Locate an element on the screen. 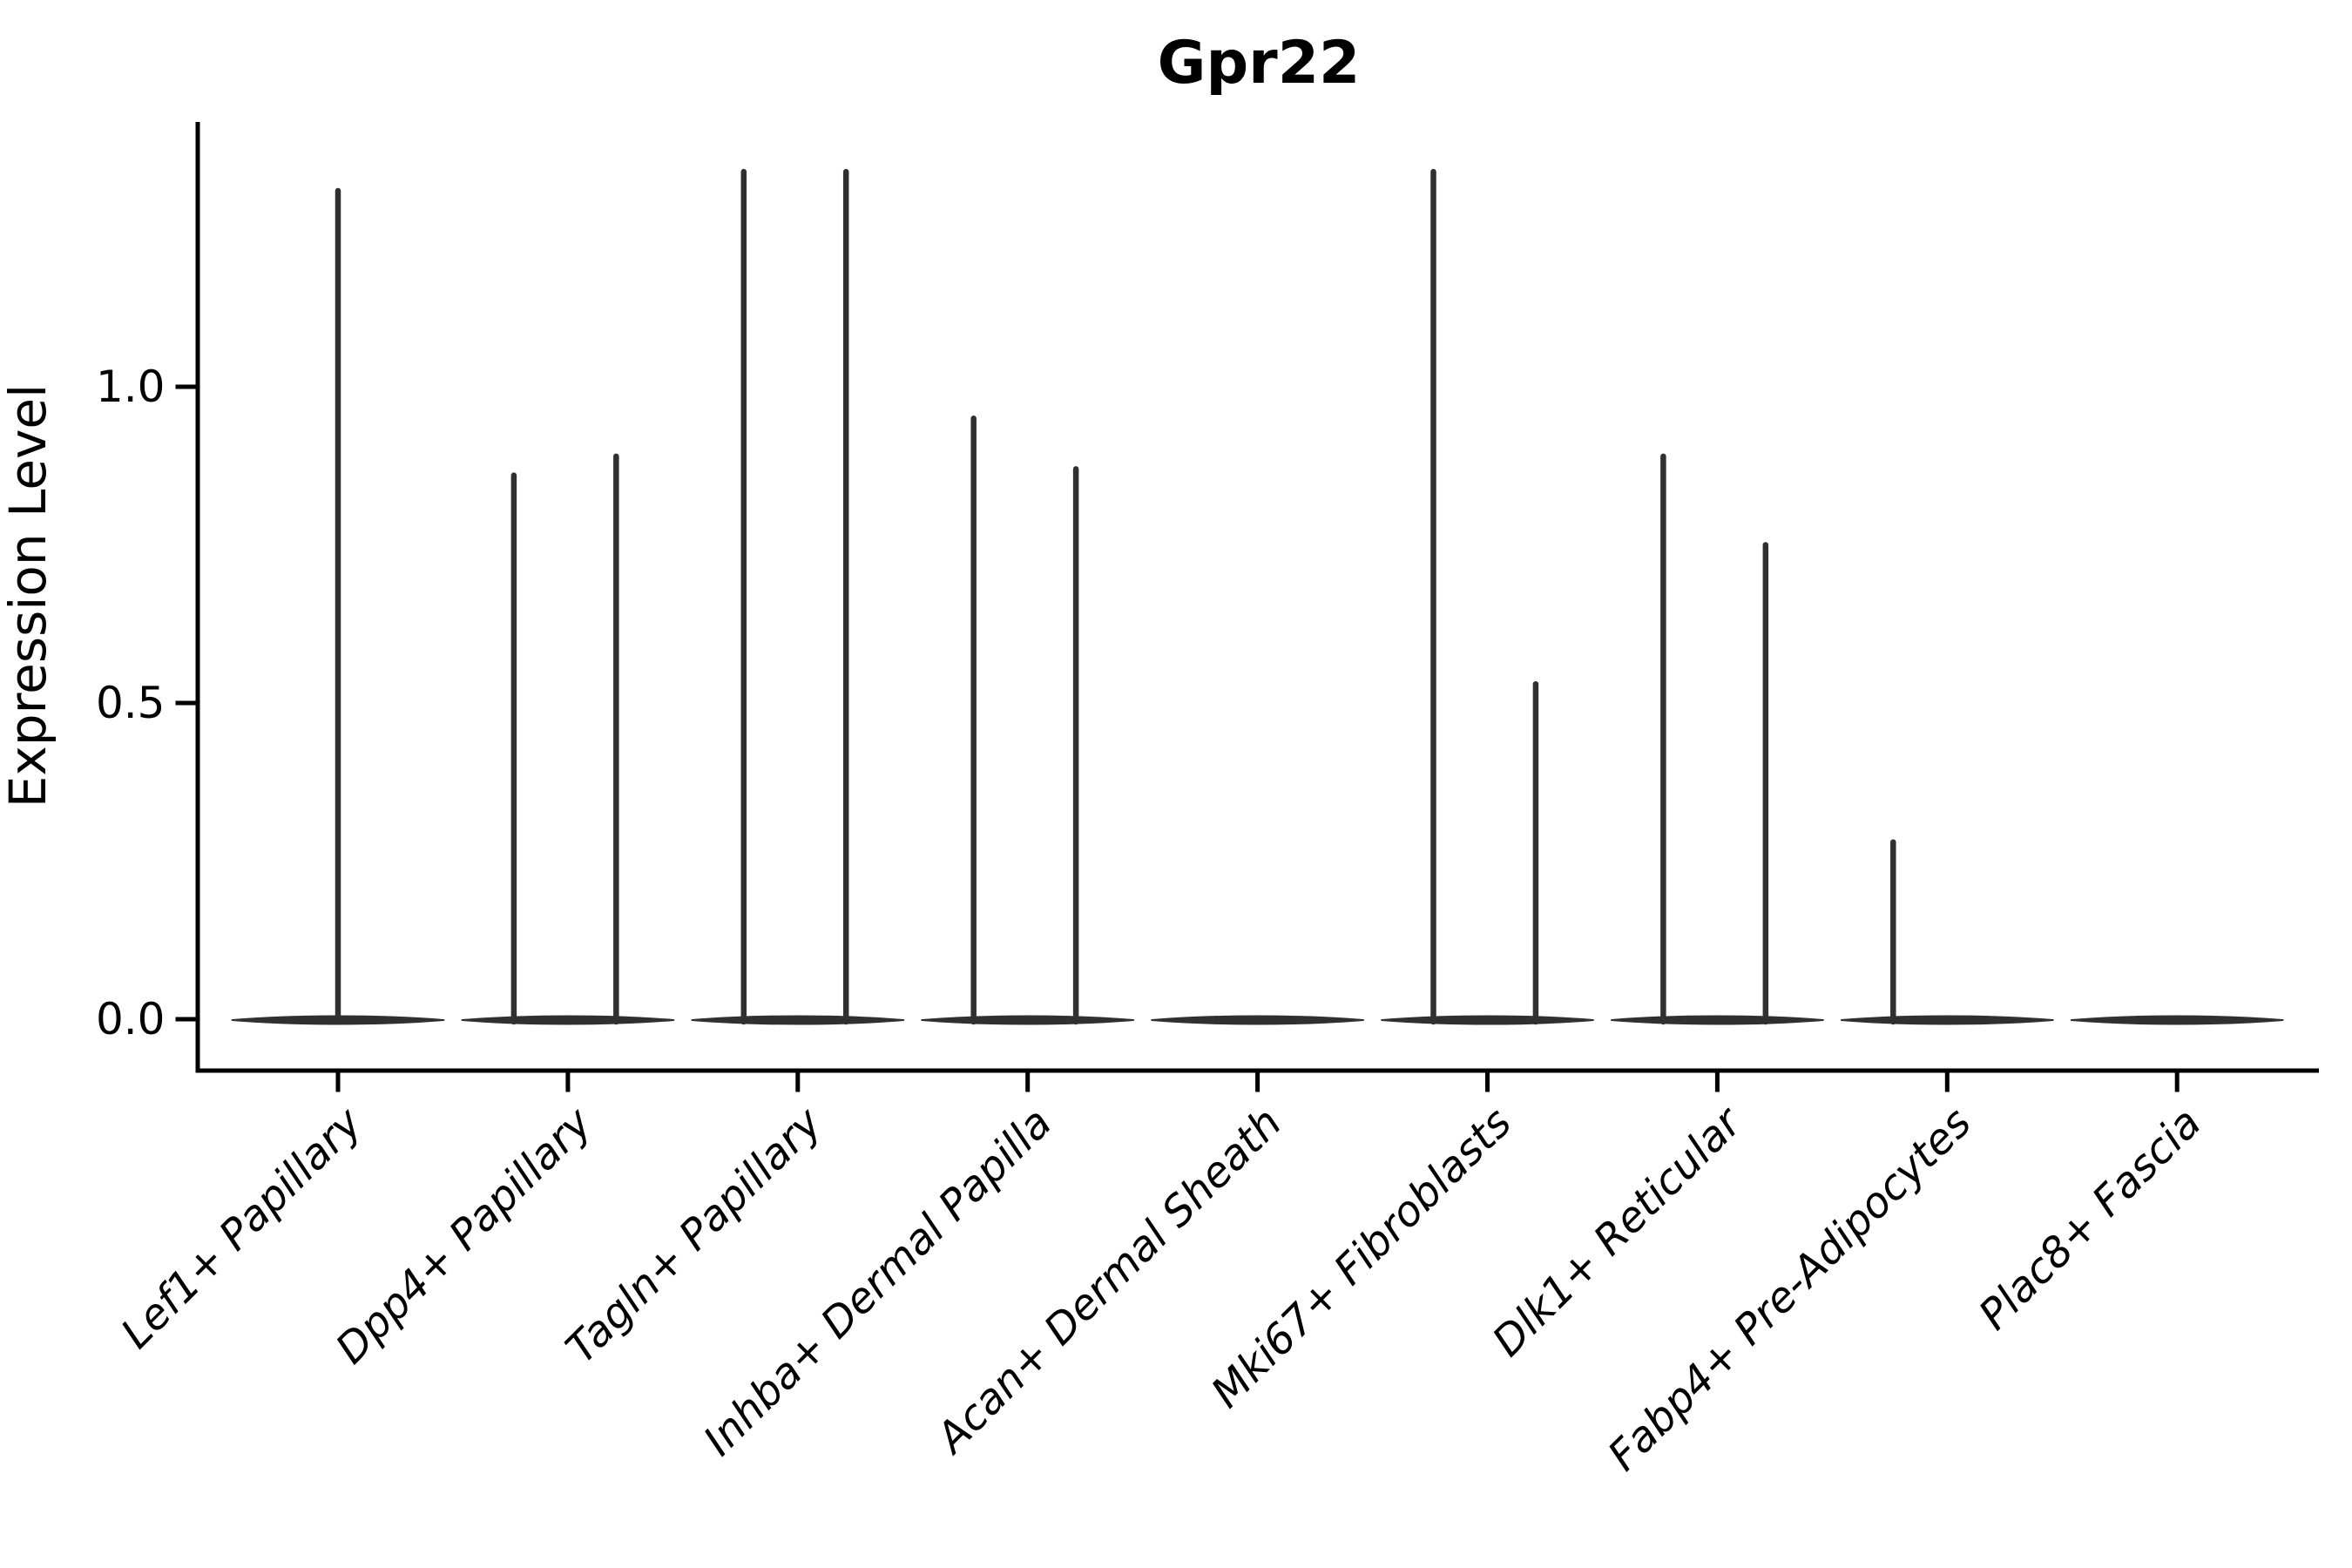 This screenshot has width=2352, height=1568. x-axis-spine is located at coordinates (1257, 1070).